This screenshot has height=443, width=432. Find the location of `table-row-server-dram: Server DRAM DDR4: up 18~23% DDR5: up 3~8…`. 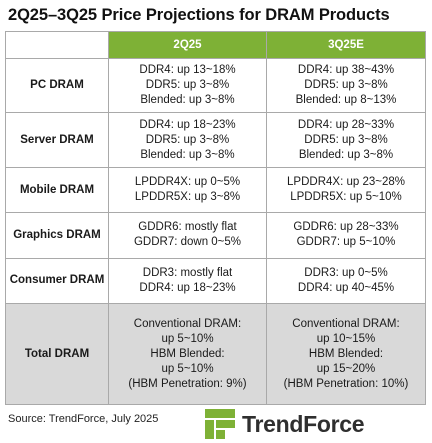

table-row-server-dram: Server DRAM DDR4: up 18~23% DDR5: up 3~8… is located at coordinates (215, 140).